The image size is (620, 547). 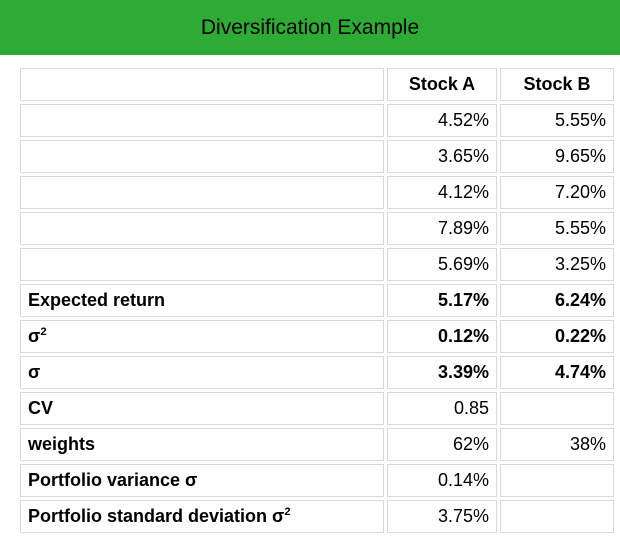 What do you see at coordinates (557, 444) in the screenshot?
I see `cell-stock-b: 38%` at bounding box center [557, 444].